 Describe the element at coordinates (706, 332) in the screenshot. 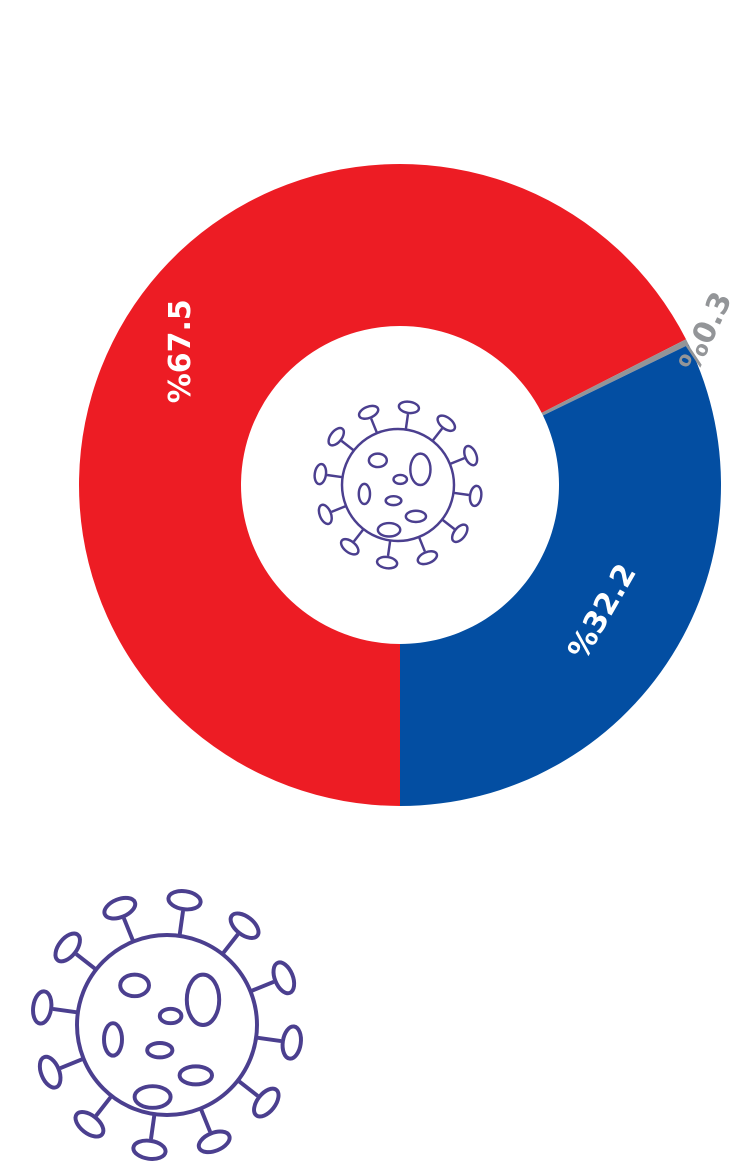

I see `value-label: %0.3` at that location.